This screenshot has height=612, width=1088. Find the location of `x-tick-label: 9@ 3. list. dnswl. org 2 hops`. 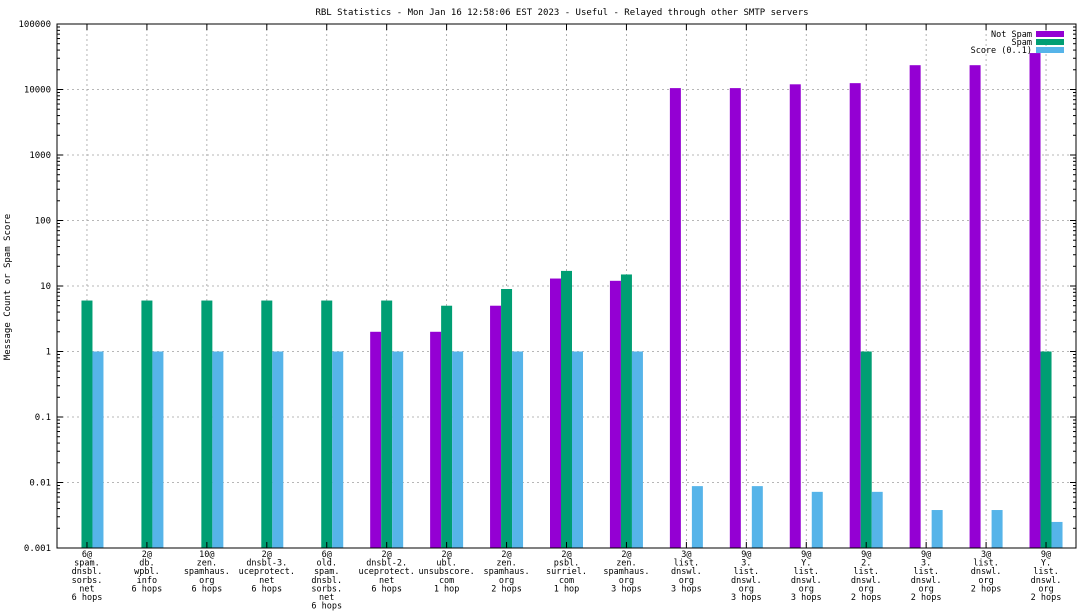

x-tick-label: 9@ 3. list. dnswl. org 2 hops is located at coordinates (926, 576).